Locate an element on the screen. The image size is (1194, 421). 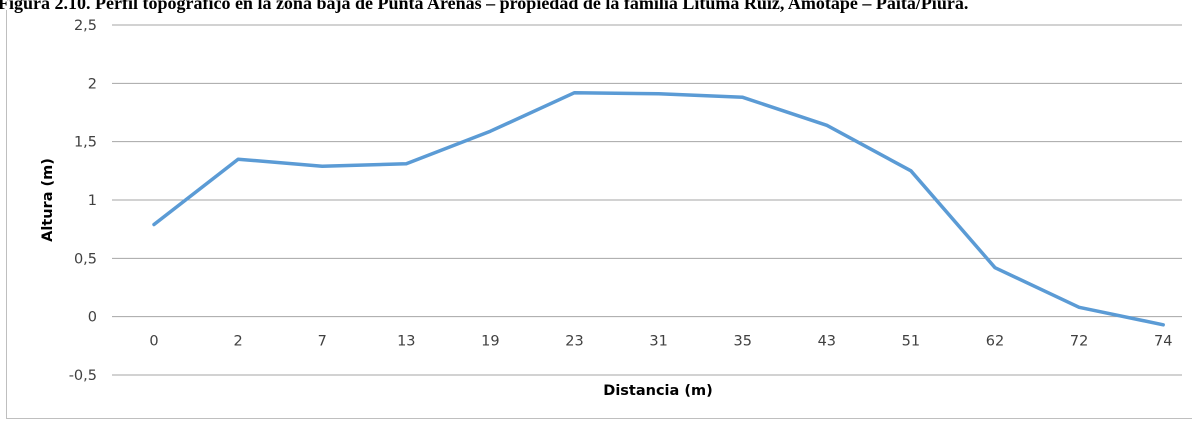
y-tick-label: 1 is located at coordinates (92, 201).